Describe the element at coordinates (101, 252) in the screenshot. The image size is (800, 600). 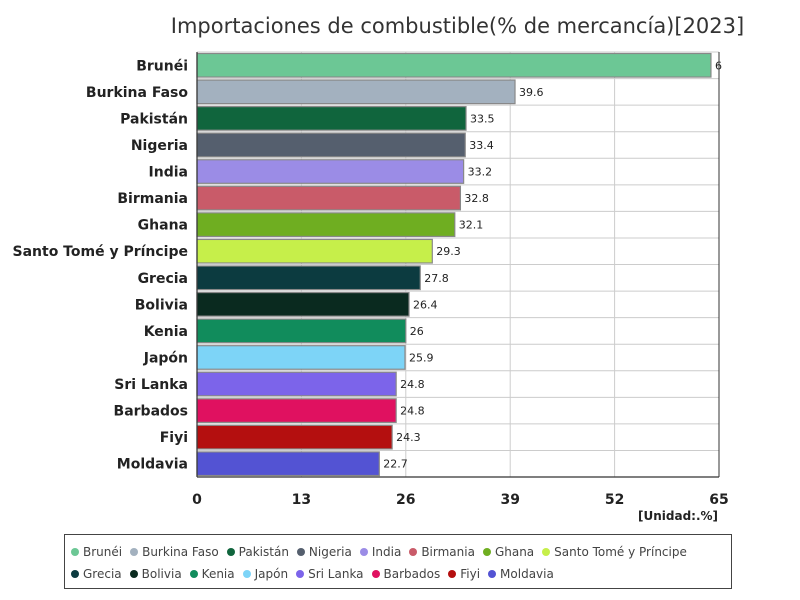
I see `category-label: Santo Tomé y Príncipe` at that location.